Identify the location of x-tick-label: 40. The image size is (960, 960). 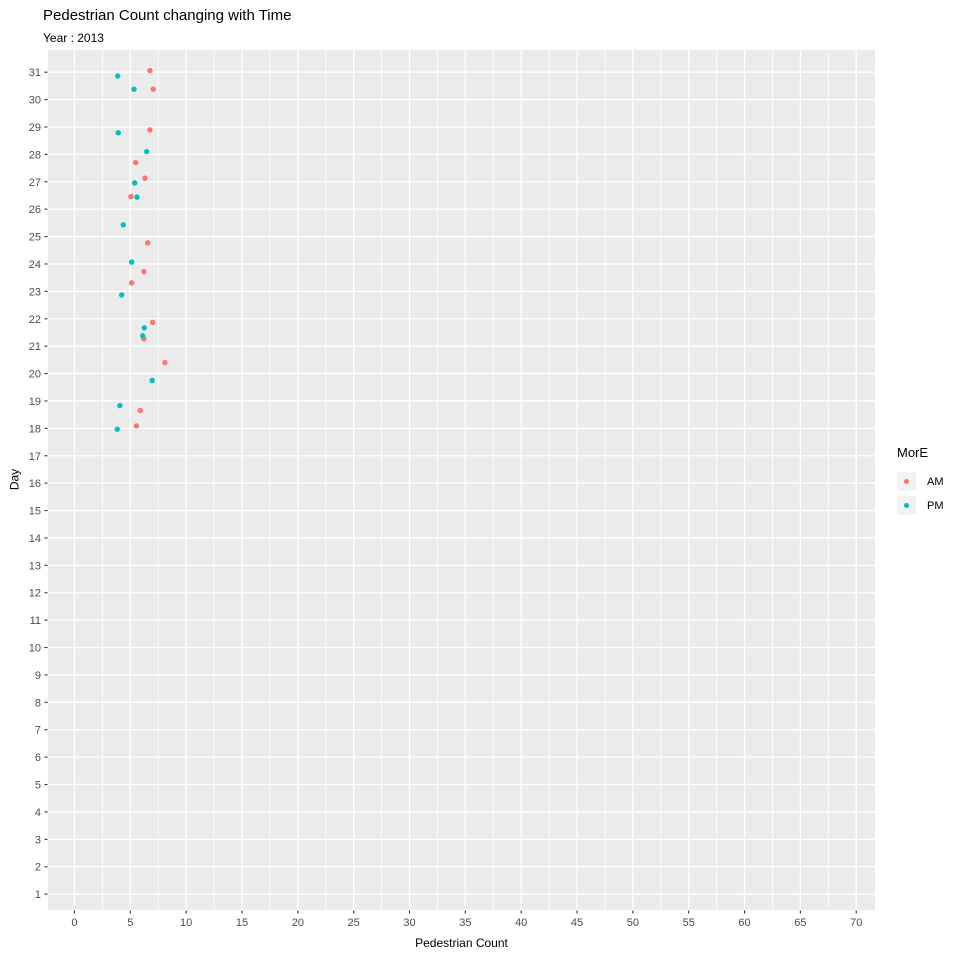
(521, 923).